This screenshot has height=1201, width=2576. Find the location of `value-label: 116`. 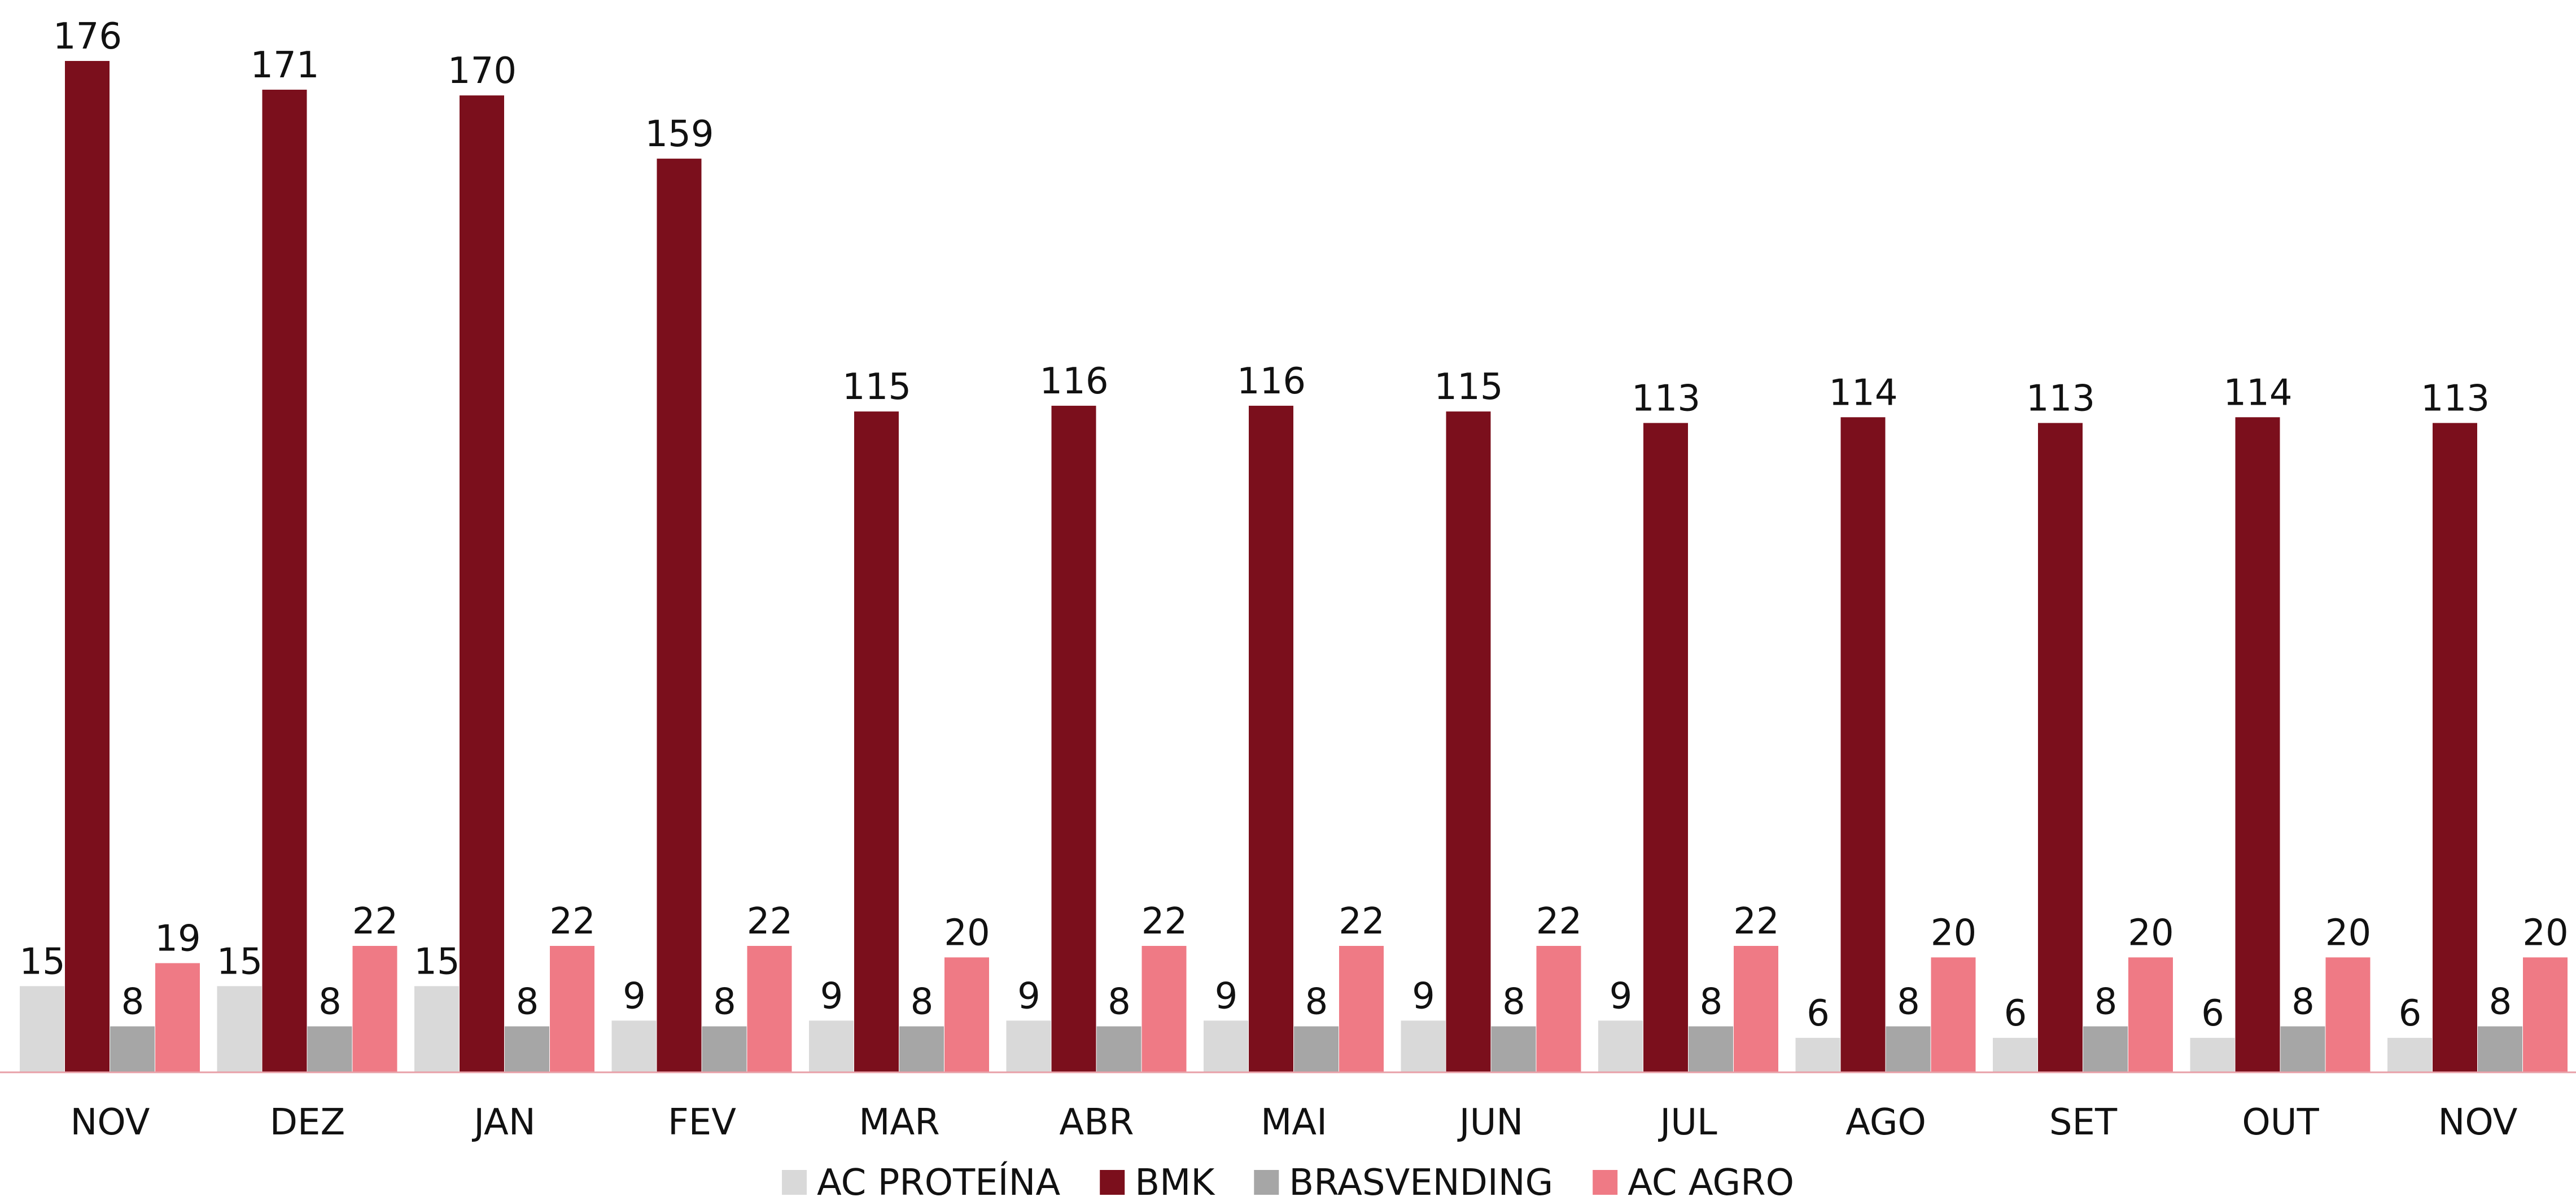

value-label: 116 is located at coordinates (1271, 381).